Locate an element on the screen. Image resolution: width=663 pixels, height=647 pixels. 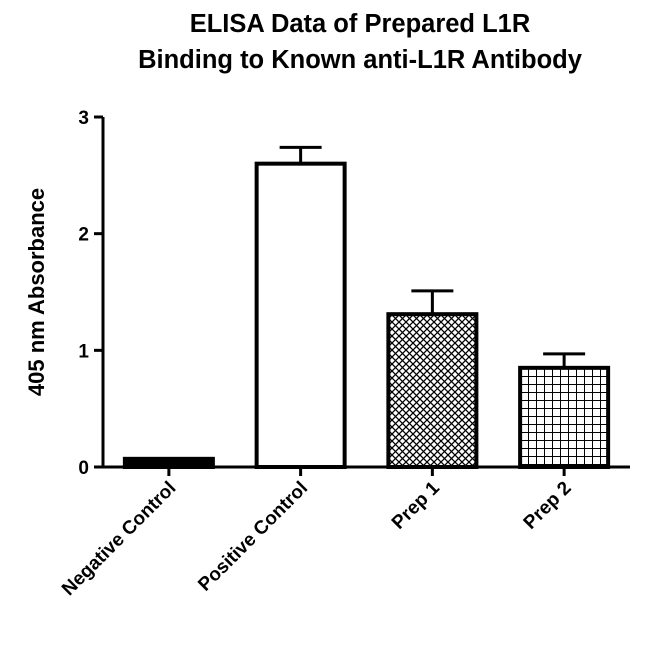
y-tick-label: 0 is located at coordinates (83, 468).